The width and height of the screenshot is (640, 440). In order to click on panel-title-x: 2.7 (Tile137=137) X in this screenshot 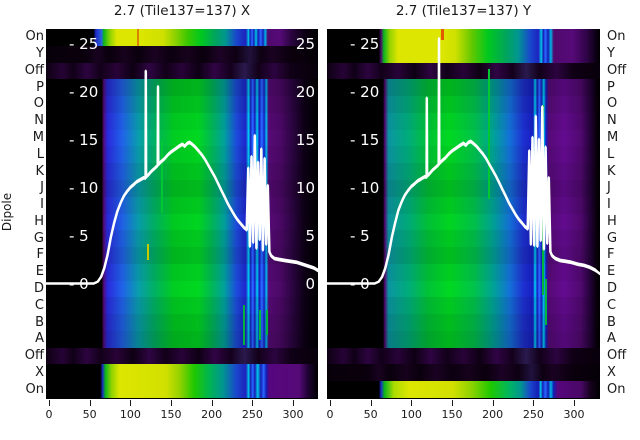, I will do `click(182, 11)`.